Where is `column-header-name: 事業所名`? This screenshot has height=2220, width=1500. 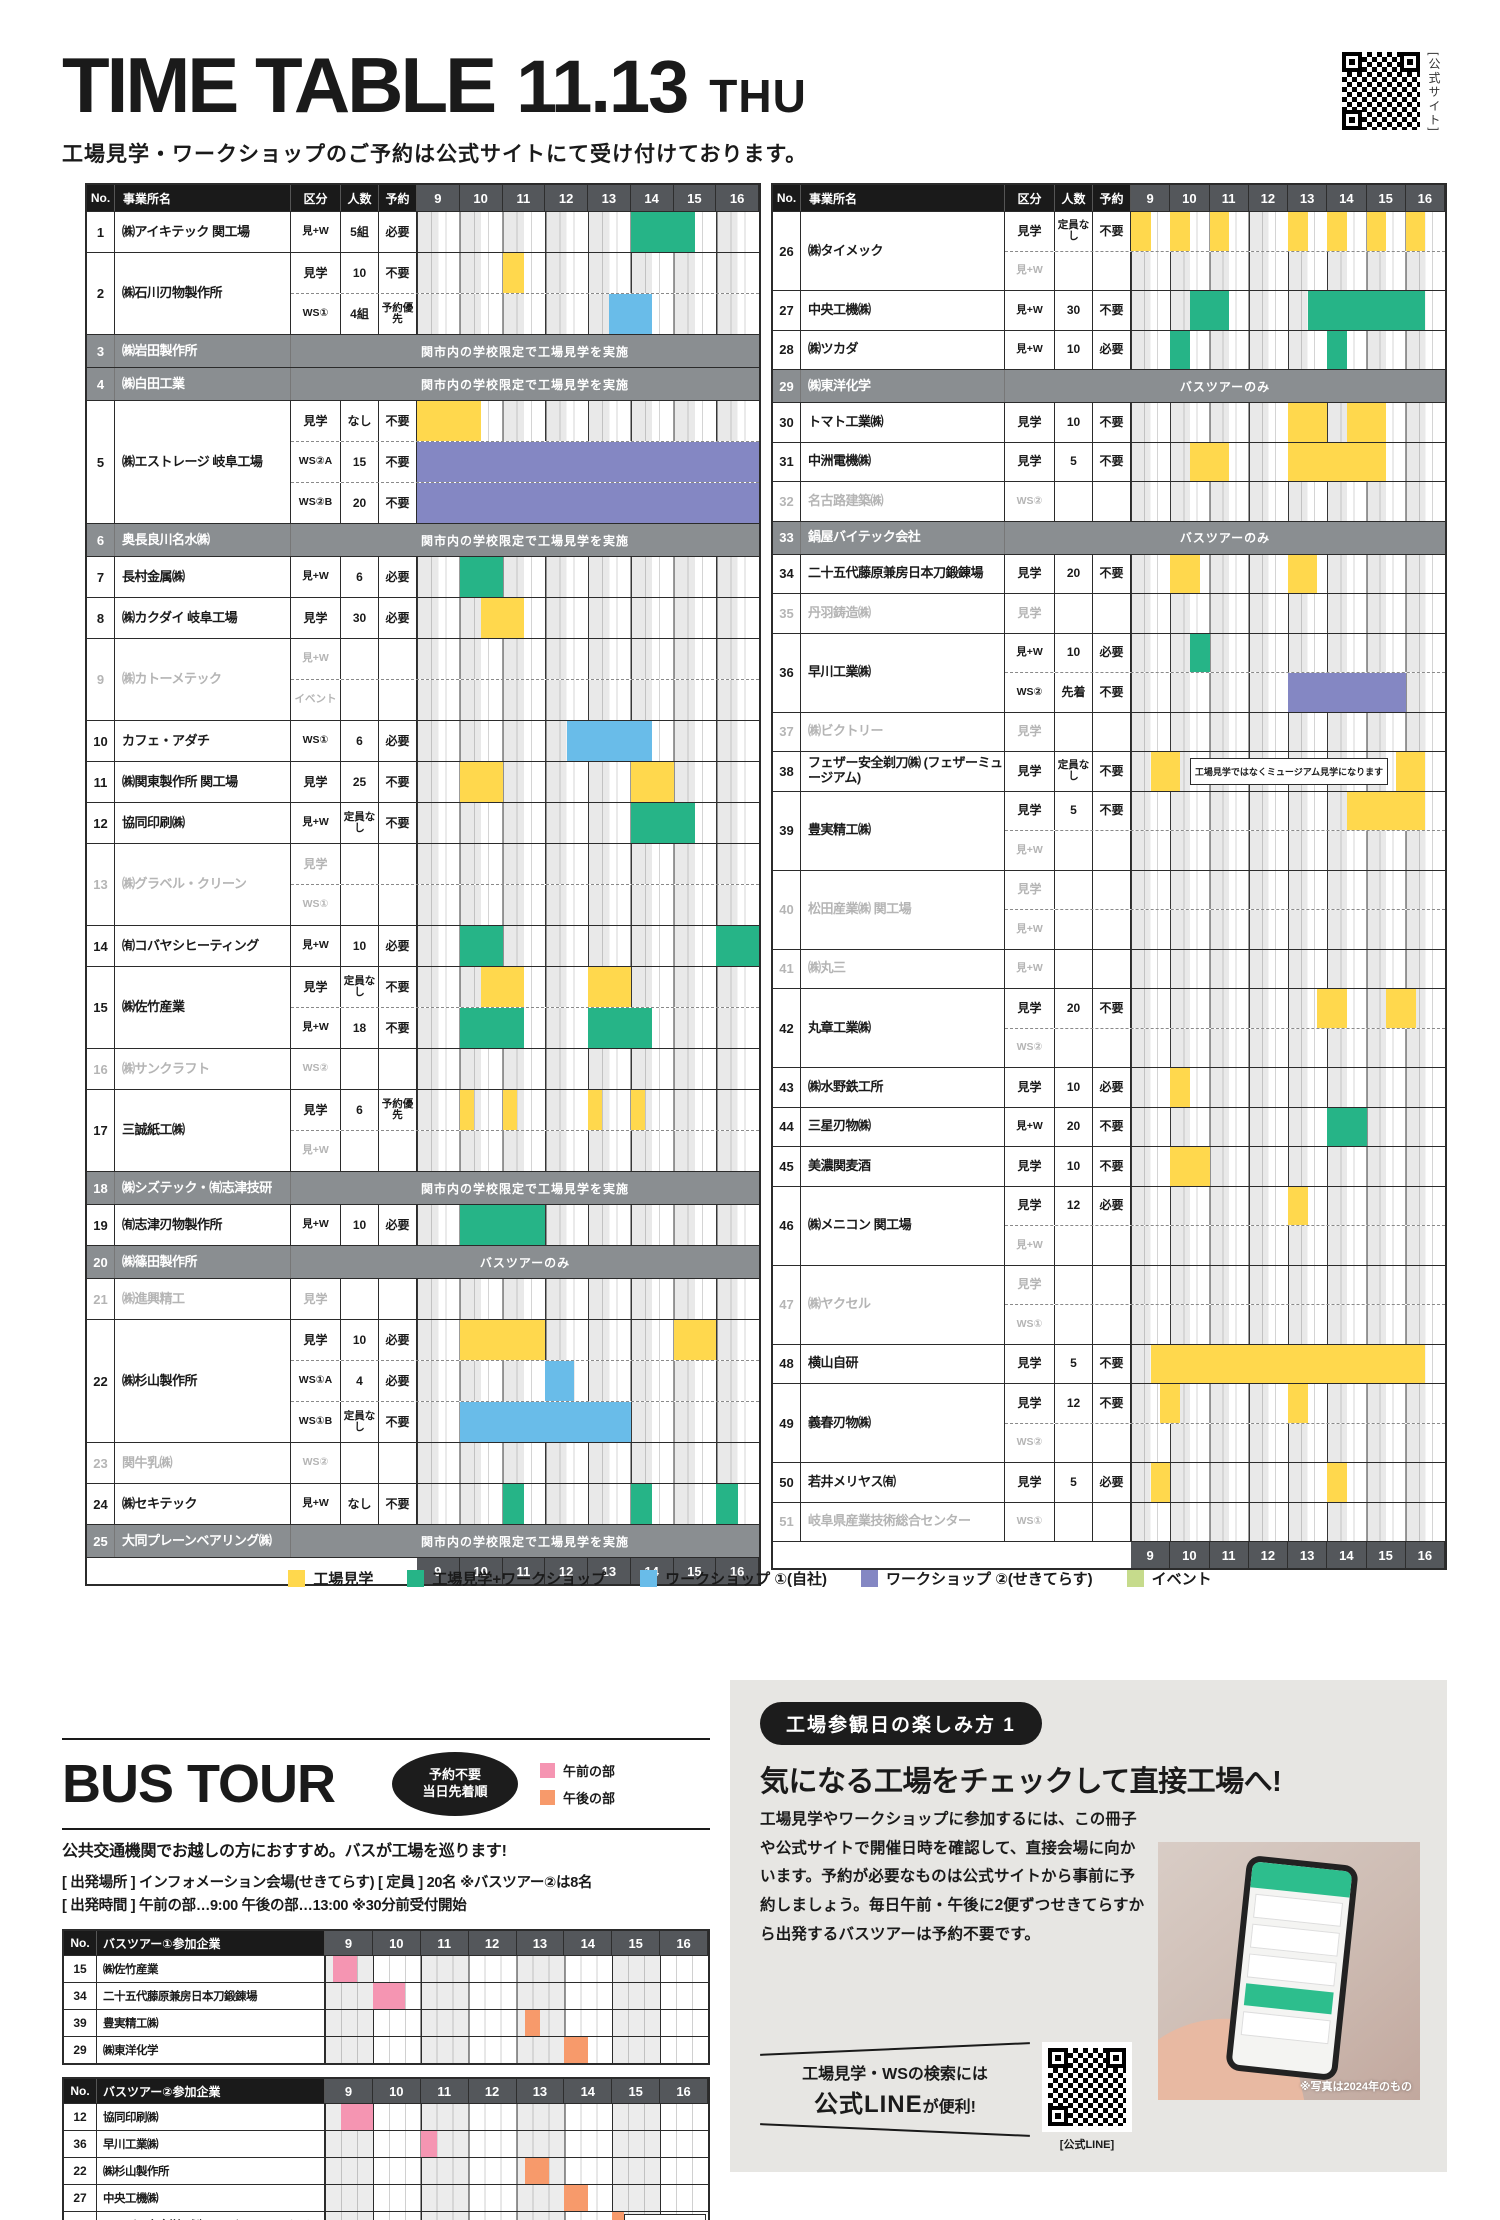 column-header-name: 事業所名 is located at coordinates (203, 198).